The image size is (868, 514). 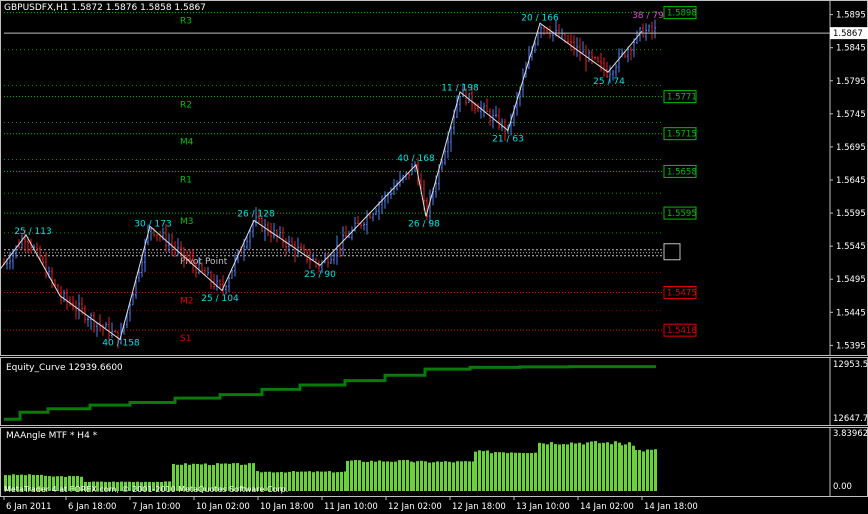 What do you see at coordinates (52, 436) in the screenshot?
I see `maangle-title: MAAngle MTF * H4 *` at bounding box center [52, 436].